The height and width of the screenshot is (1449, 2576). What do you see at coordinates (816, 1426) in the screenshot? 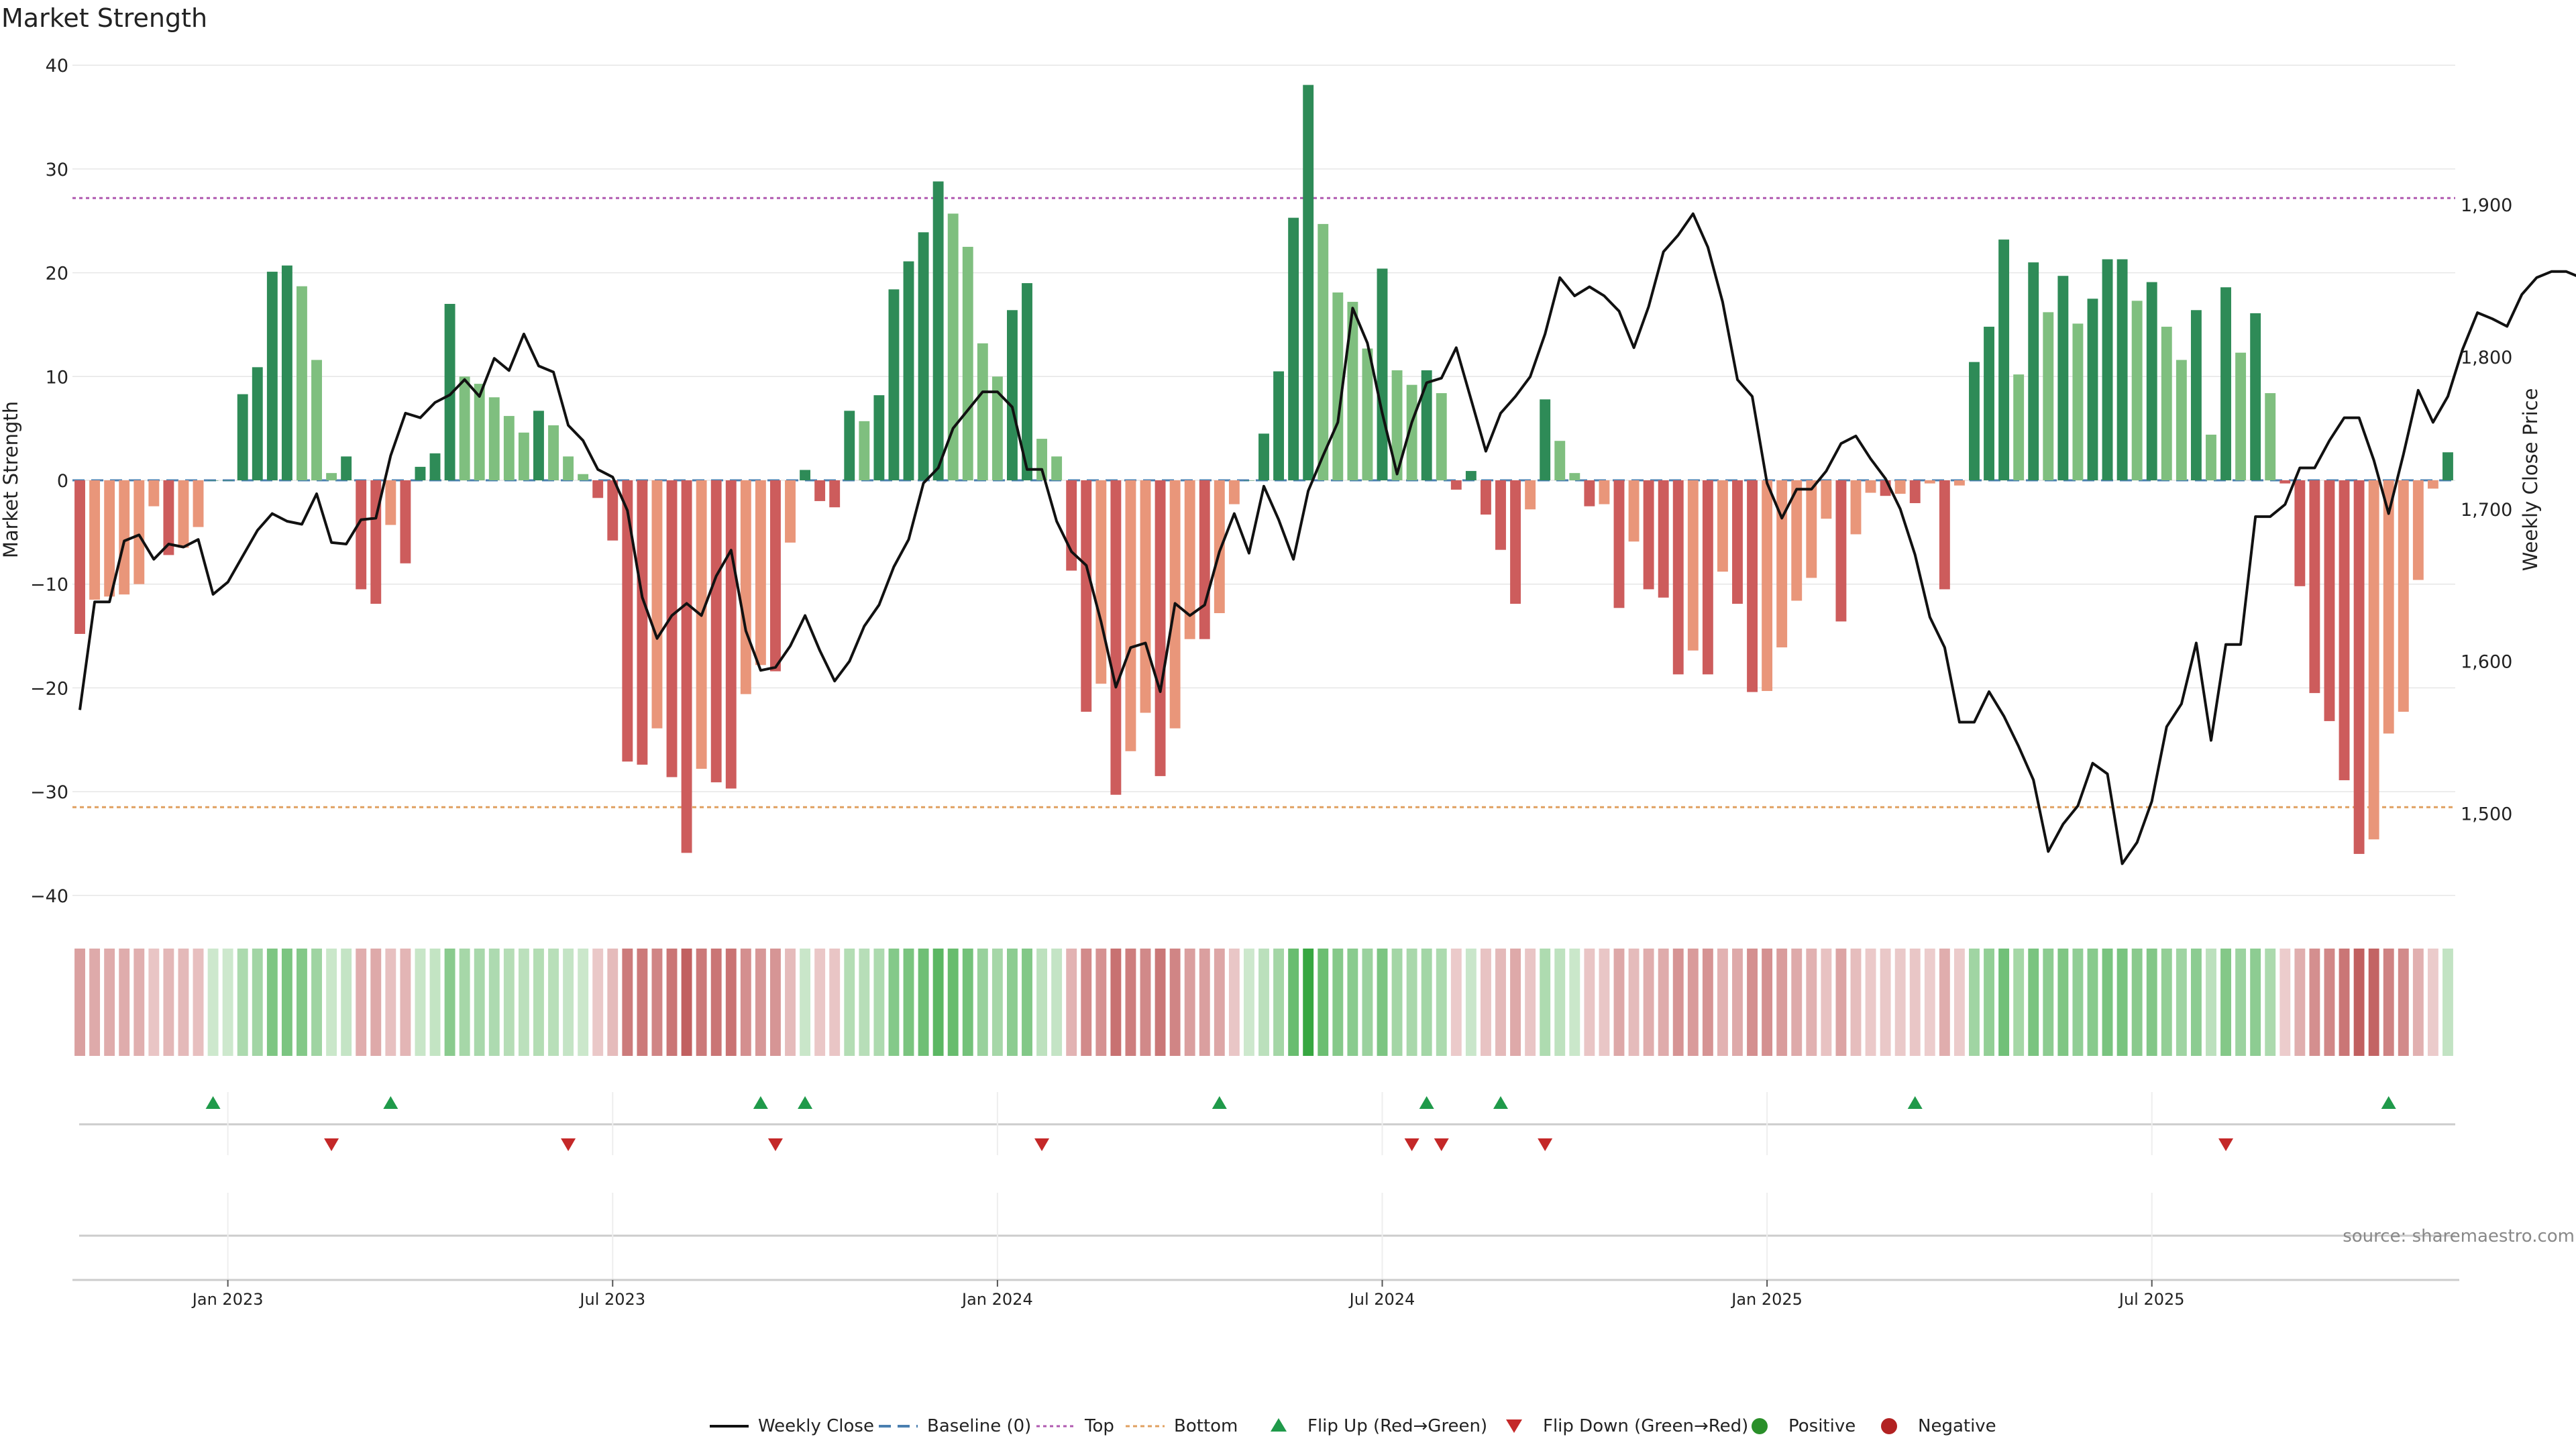
I see `legend-label: Weekly Close` at bounding box center [816, 1426].